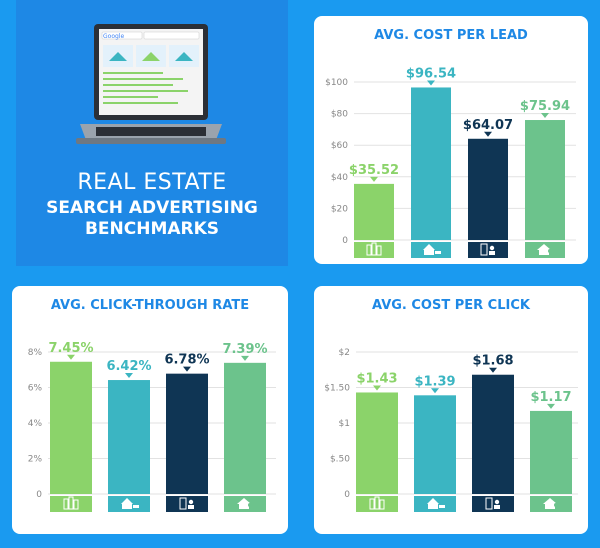 The height and width of the screenshot is (548, 600). Describe the element at coordinates (186, 360) in the screenshot. I see `data-label: 6.78%` at that location.